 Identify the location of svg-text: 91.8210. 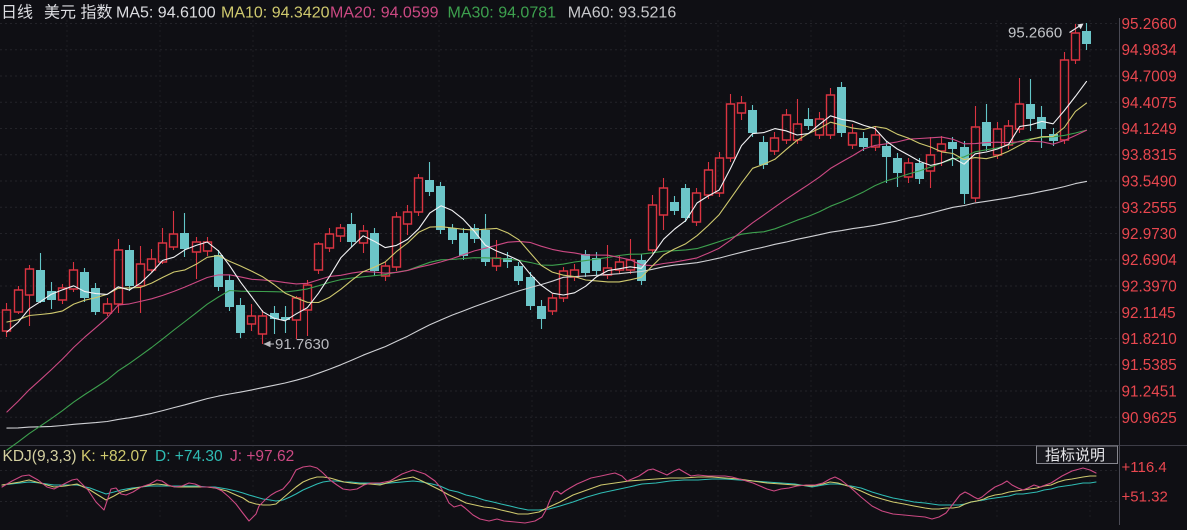
(1149, 339).